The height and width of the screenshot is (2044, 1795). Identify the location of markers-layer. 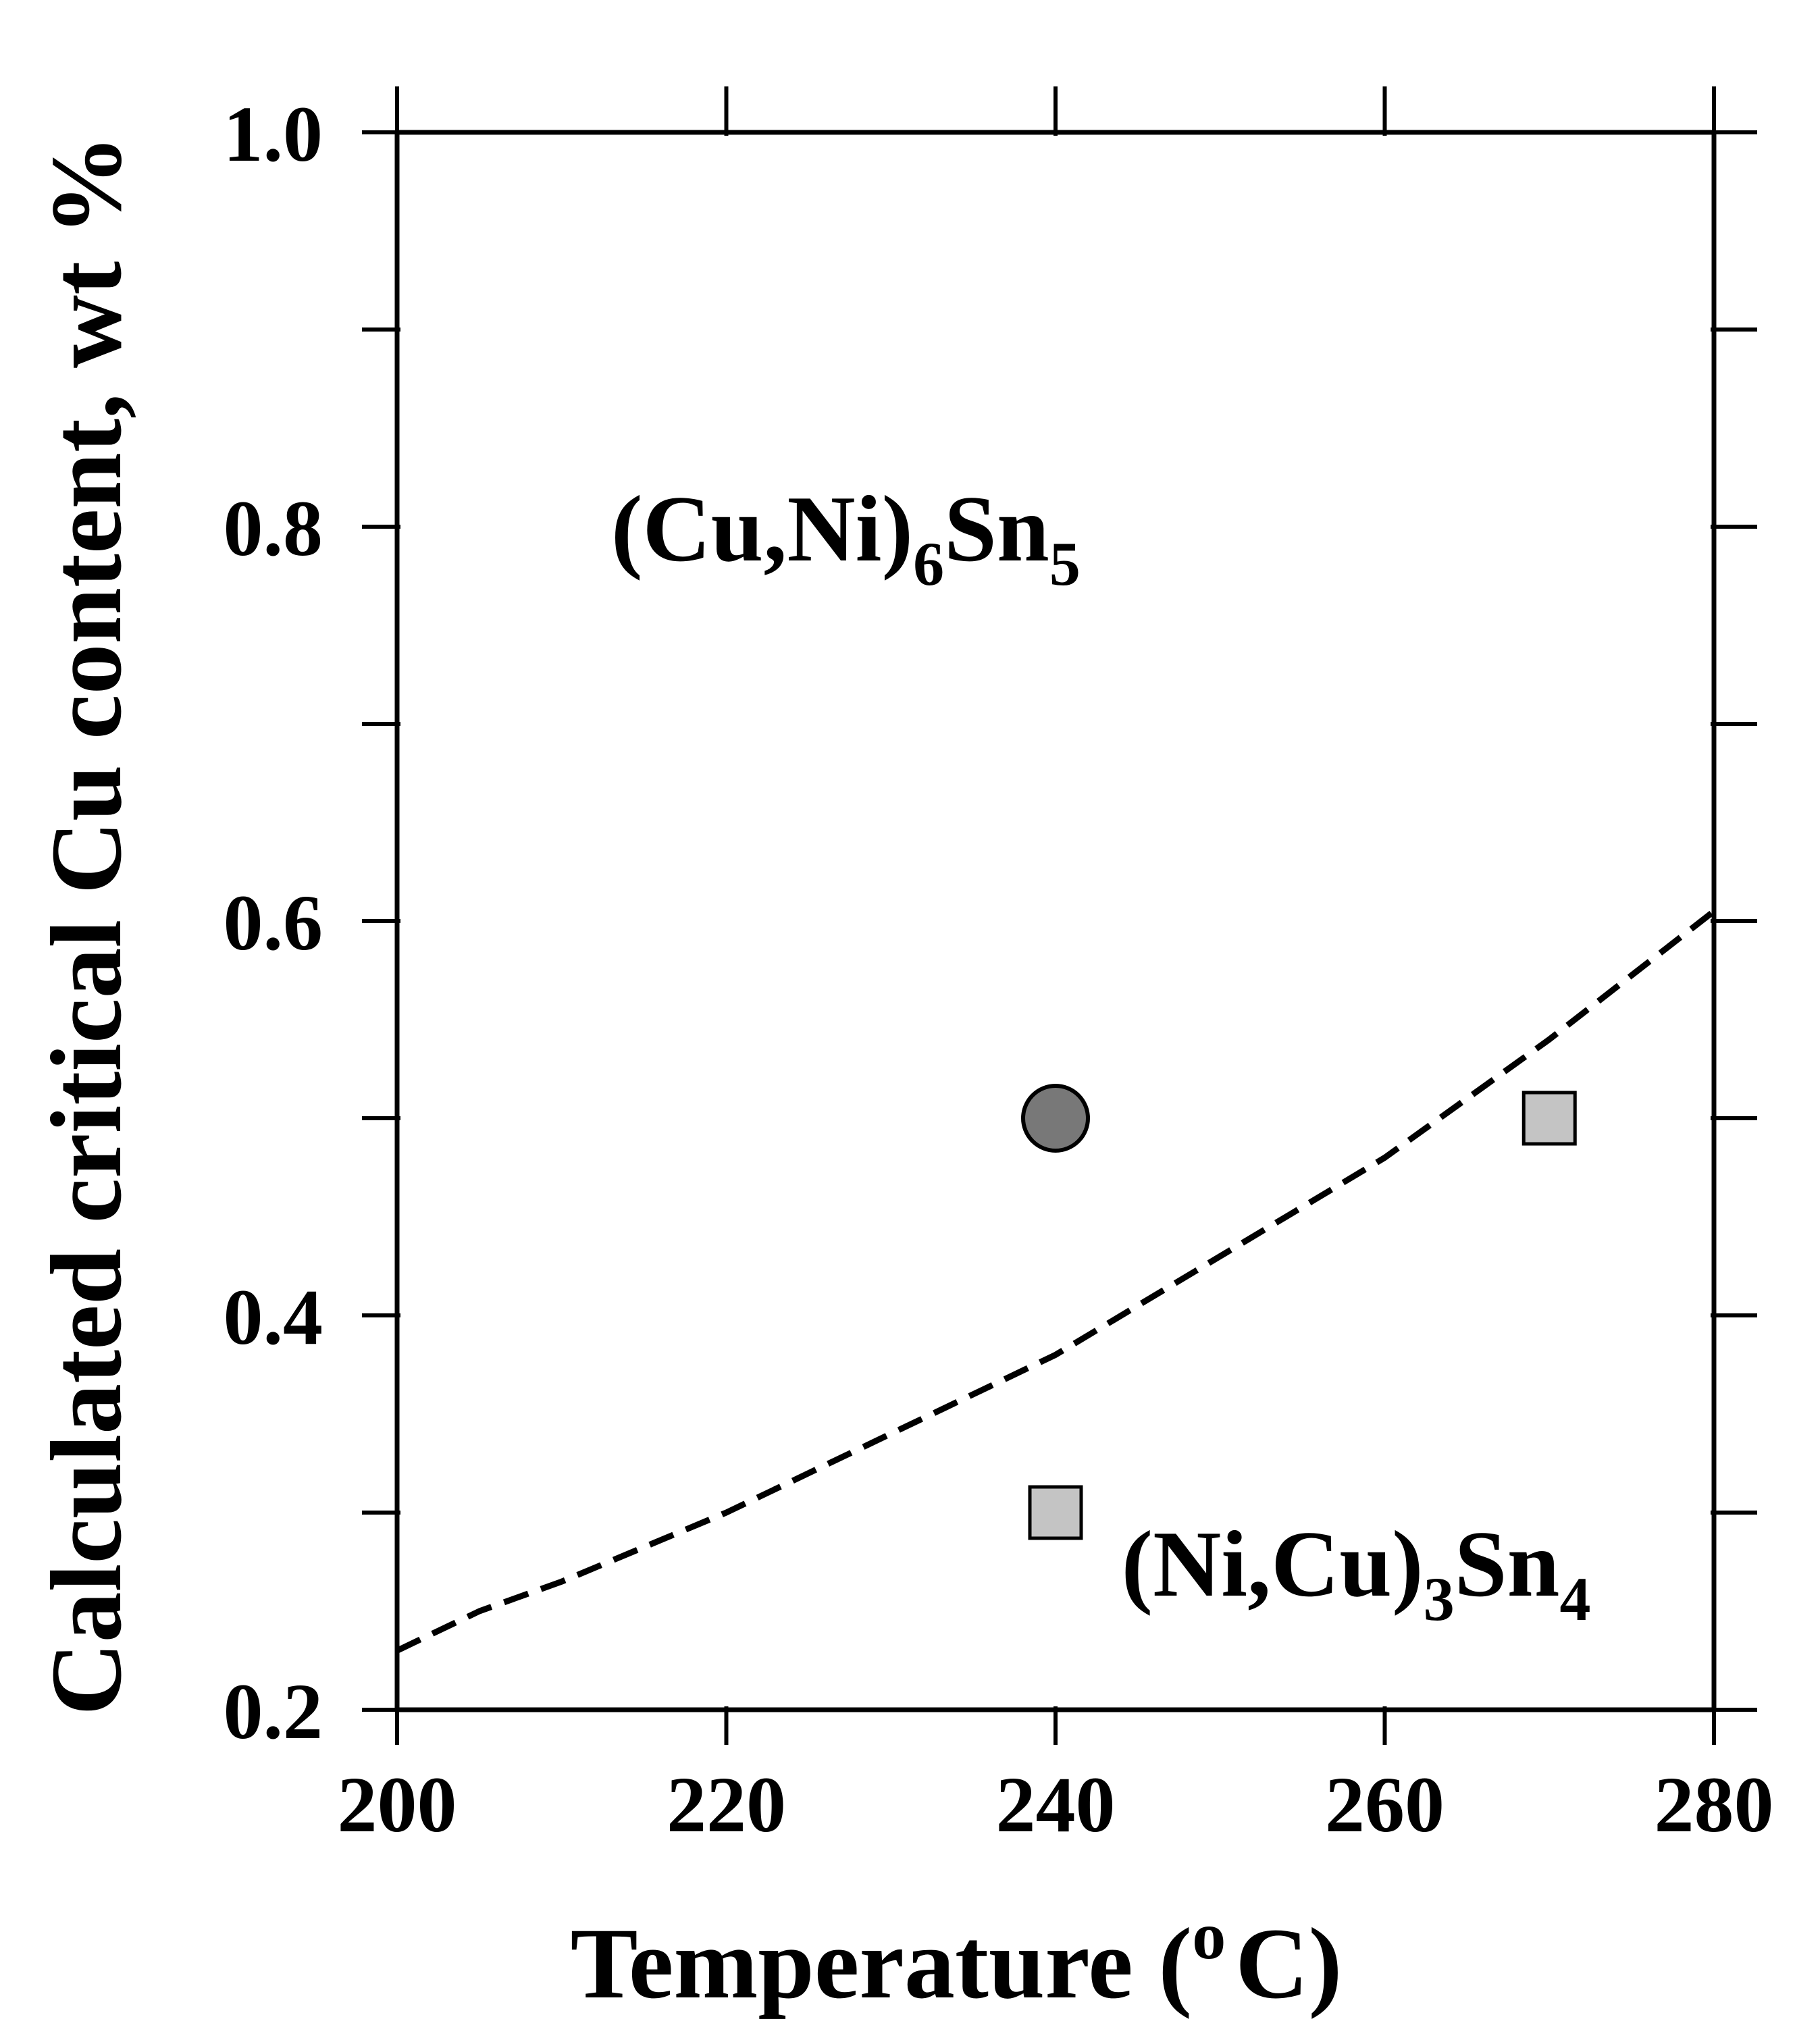
(1299, 1312).